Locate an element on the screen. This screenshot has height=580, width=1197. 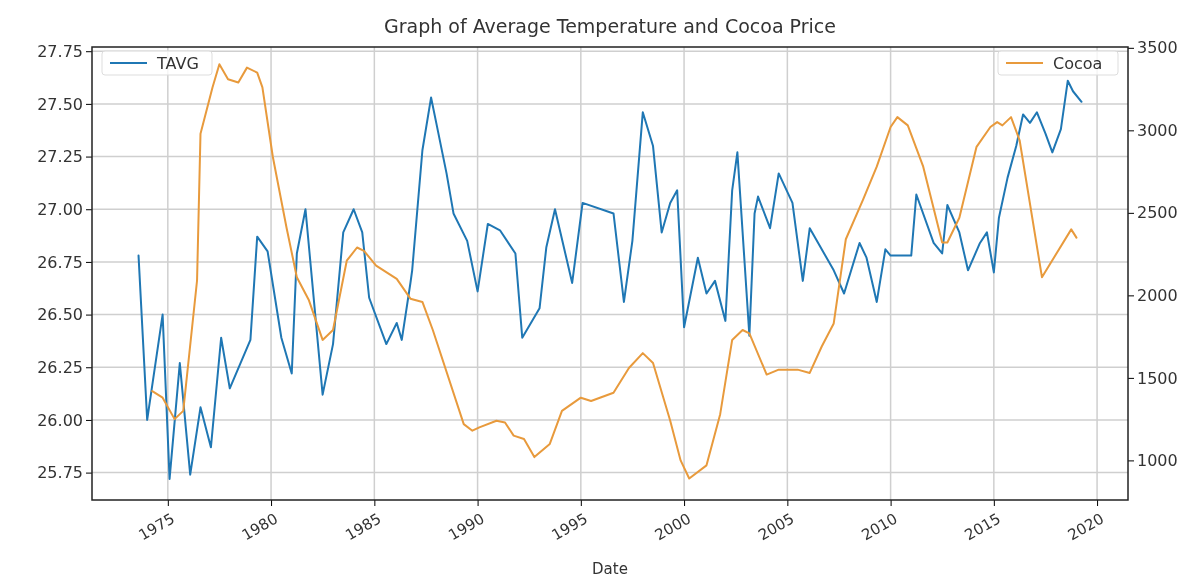
y-tick-label: 27.25 is located at coordinates (60, 157).